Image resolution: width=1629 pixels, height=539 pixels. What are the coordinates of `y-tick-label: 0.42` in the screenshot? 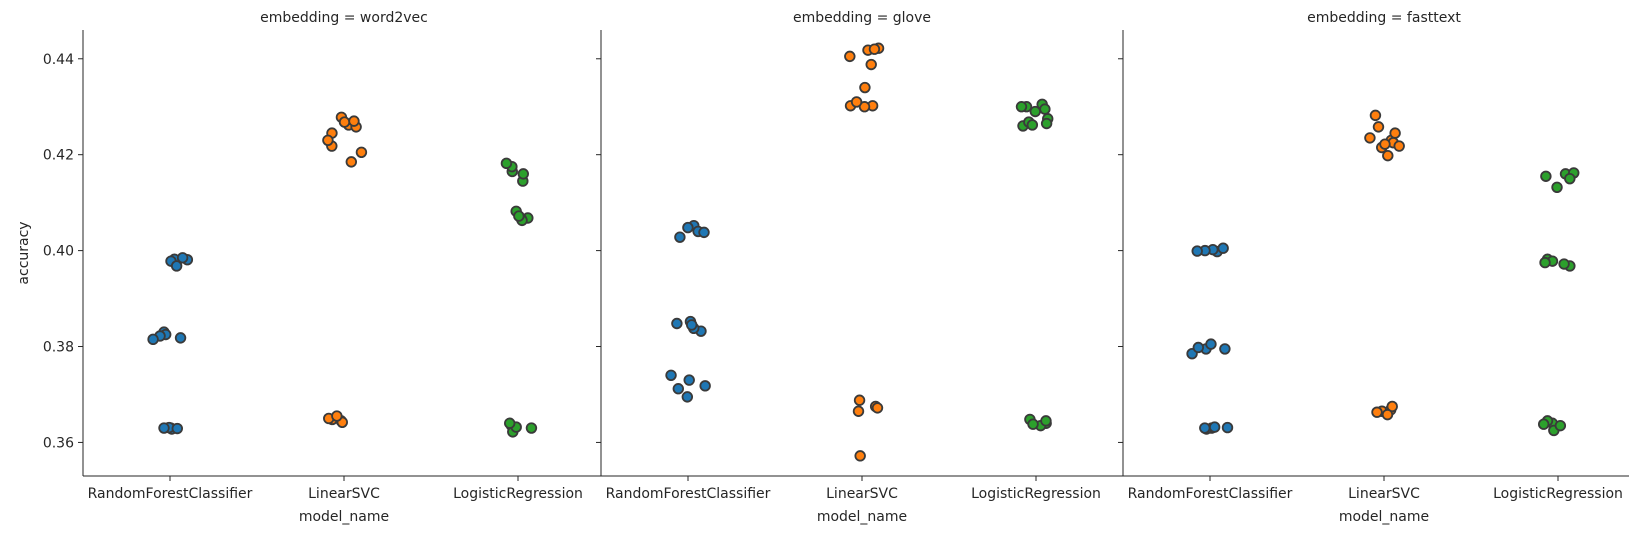 It's located at (58, 156).